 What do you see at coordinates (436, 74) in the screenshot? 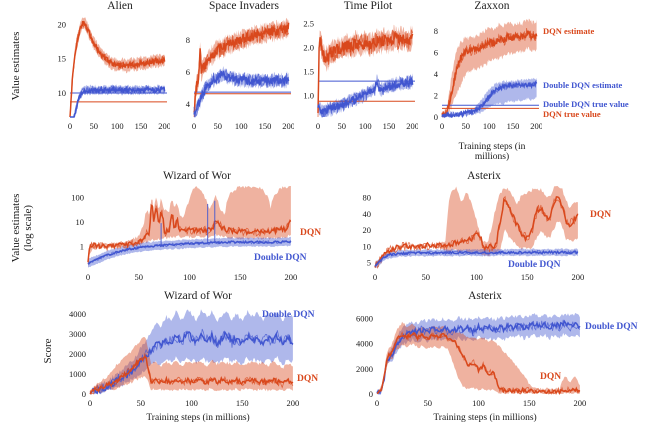
I see `y-tick-label: 4` at bounding box center [436, 74].